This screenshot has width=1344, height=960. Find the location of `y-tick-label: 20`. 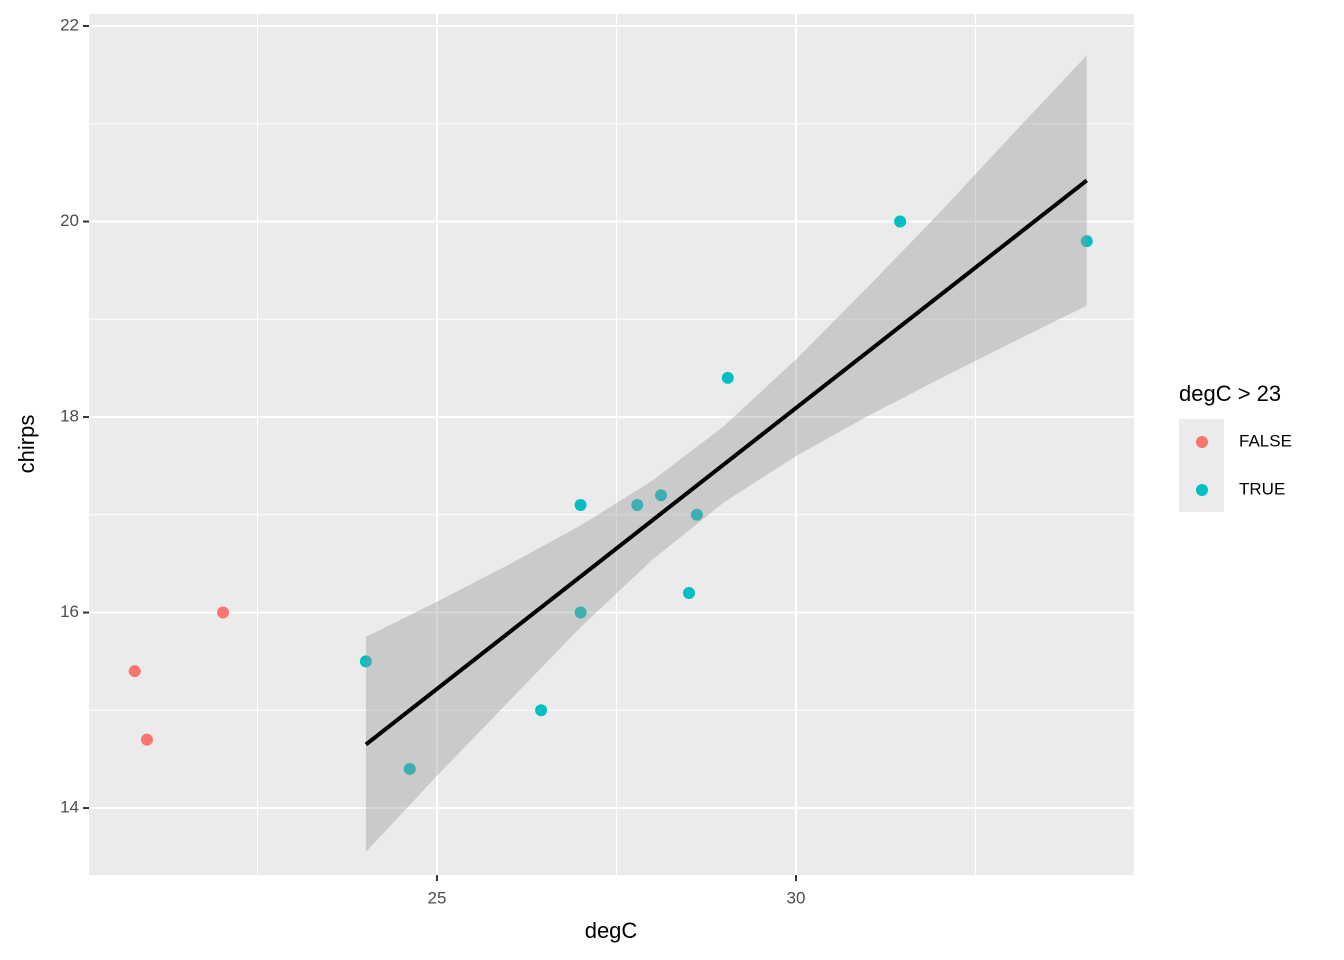

y-tick-label: 20 is located at coordinates (69, 220).